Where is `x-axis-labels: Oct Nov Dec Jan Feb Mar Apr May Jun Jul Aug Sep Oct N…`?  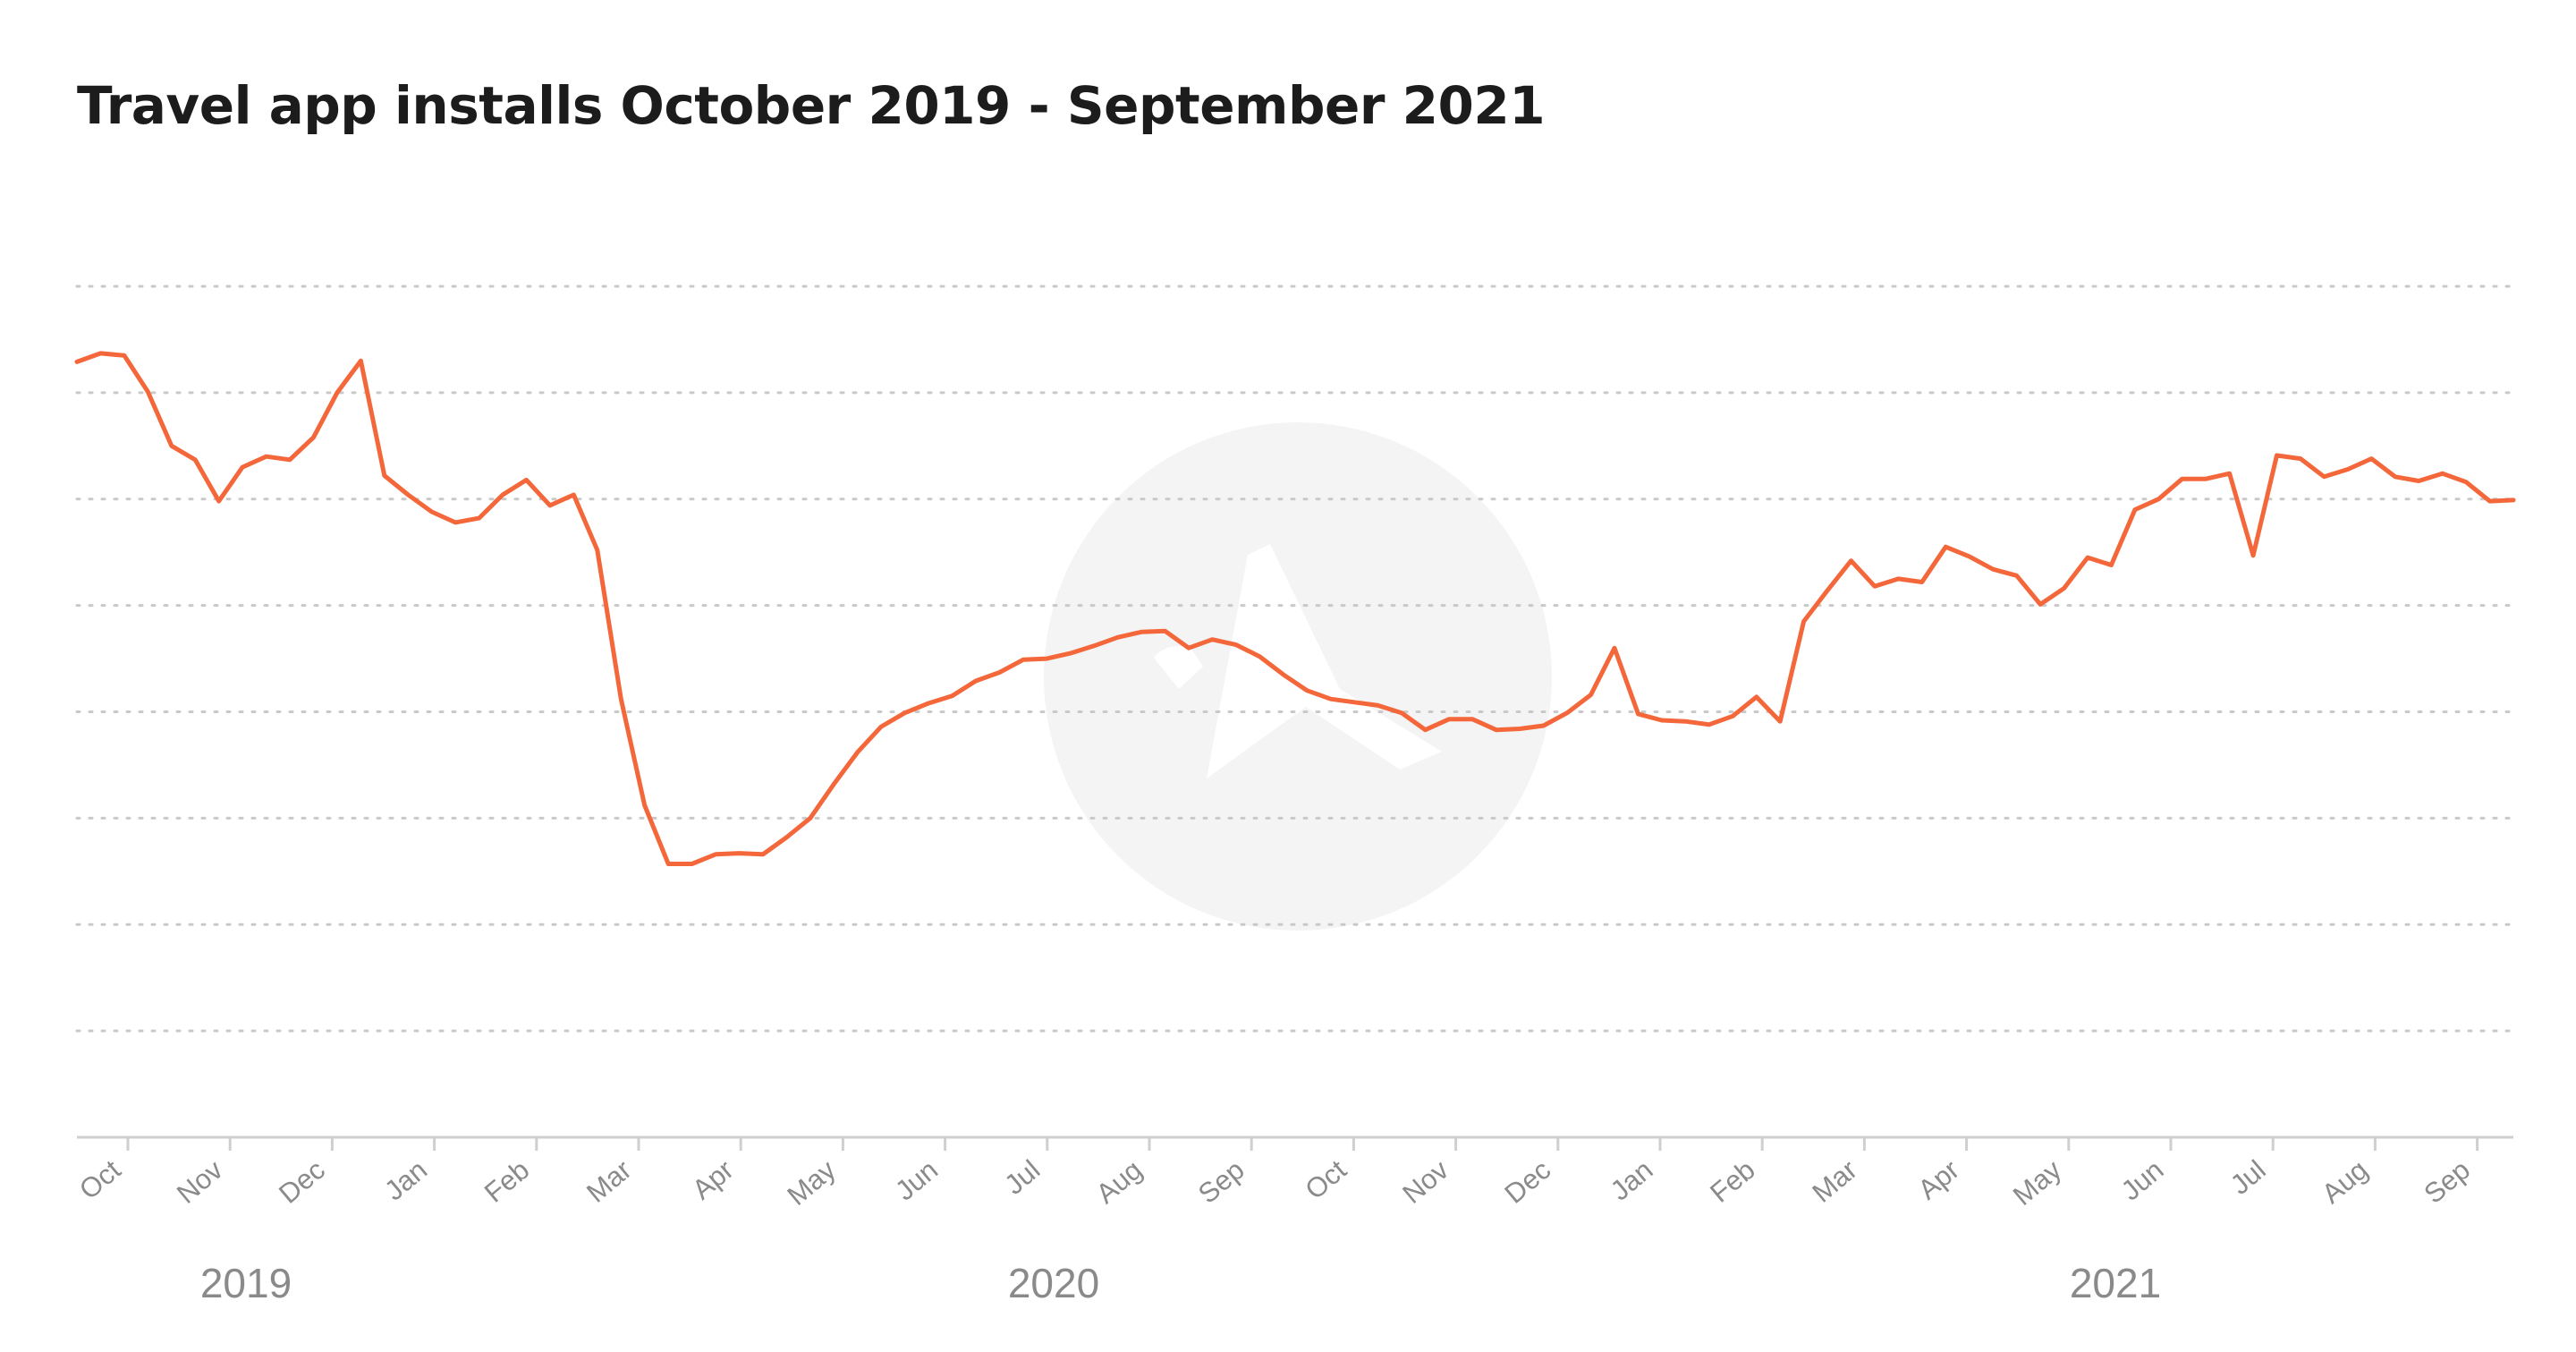
x-axis-labels: Oct Nov Dec Jan Feb Mar Apr May Jun Jul Aug Sep Oct N… is located at coordinates (1274, 1182).